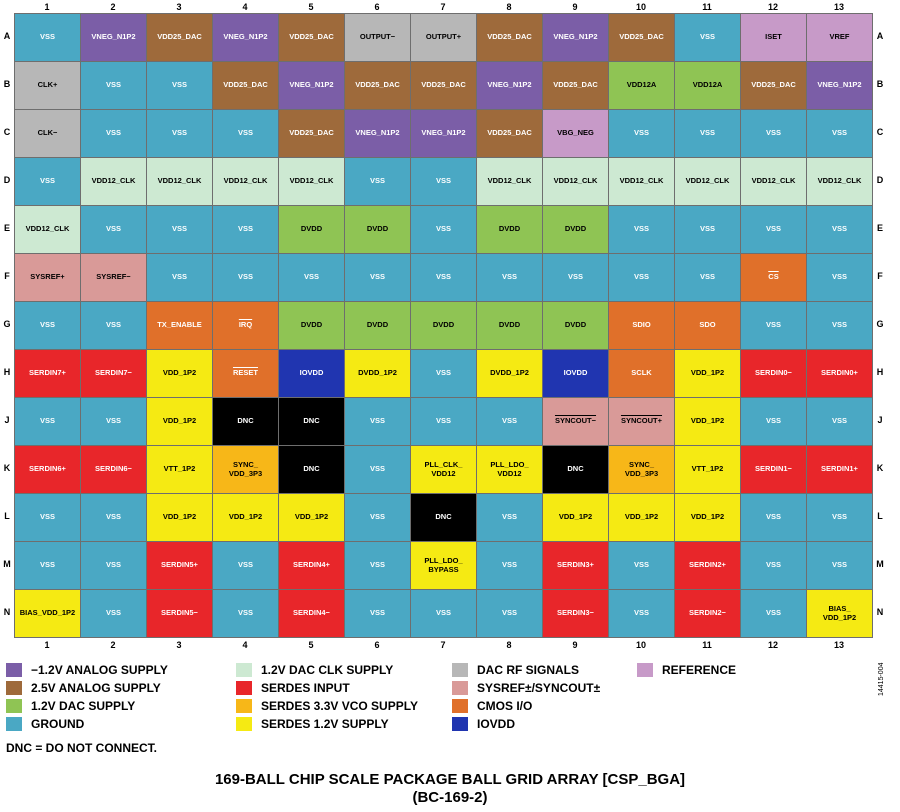  Describe the element at coordinates (575, 373) in the screenshot. I see `ball-H9: IOVDD` at that location.